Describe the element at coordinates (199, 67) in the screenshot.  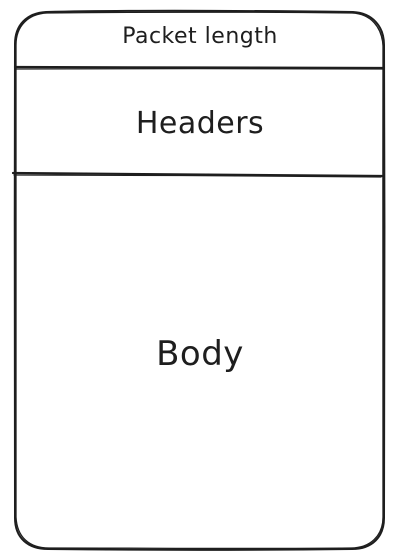
I see `length-divider` at that location.